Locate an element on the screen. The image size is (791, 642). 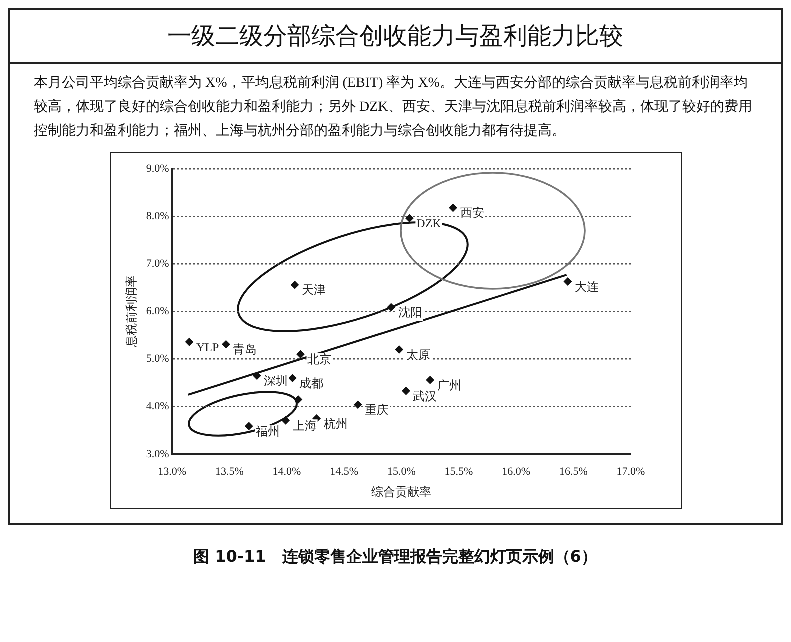
x-tick-label: 15.0% is located at coordinates (401, 472).